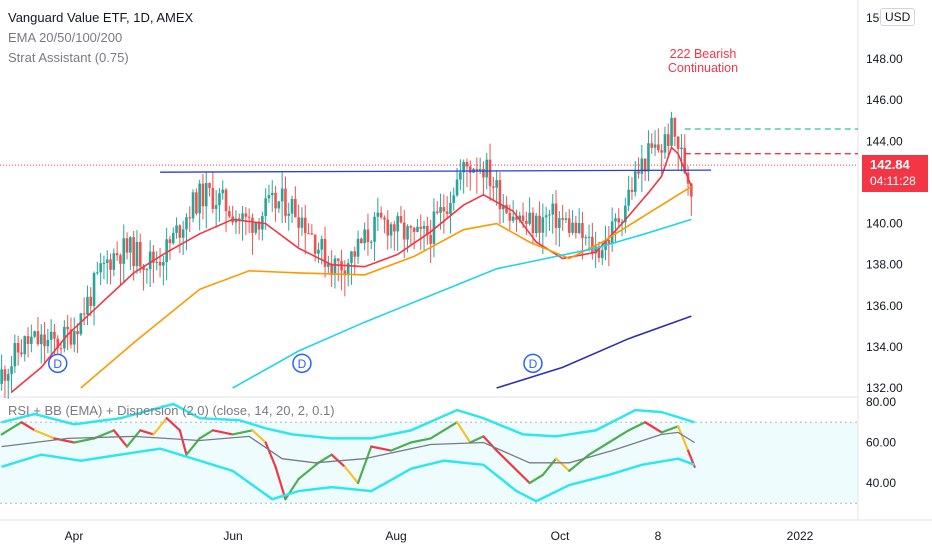 Image resolution: width=932 pixels, height=550 pixels. Describe the element at coordinates (658, 536) in the screenshot. I see `x-tick-label: 8` at that location.